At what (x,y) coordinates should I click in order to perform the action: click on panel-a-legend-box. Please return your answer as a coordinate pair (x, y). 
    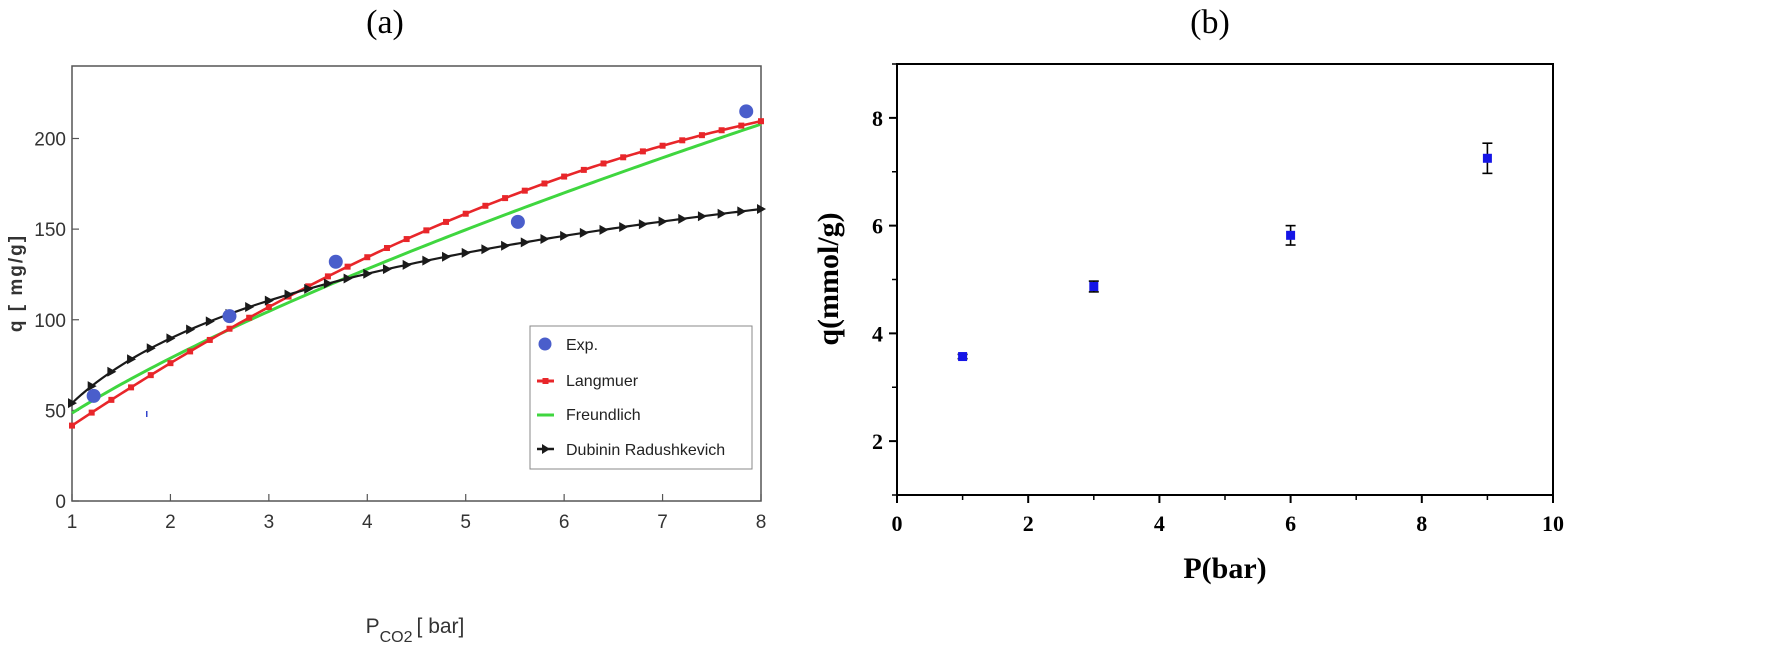
    Looking at the image, I should click on (641, 397).